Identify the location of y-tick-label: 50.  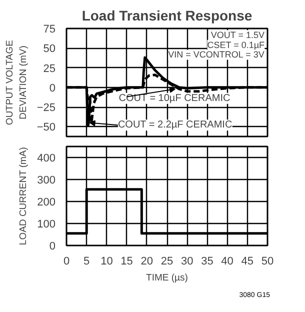
(49, 49).